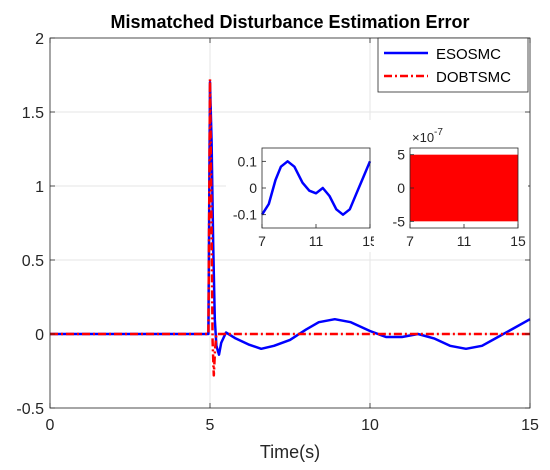 This screenshot has width=550, height=470. What do you see at coordinates (33, 113) in the screenshot?
I see `y-tick-label: 1.5` at bounding box center [33, 113].